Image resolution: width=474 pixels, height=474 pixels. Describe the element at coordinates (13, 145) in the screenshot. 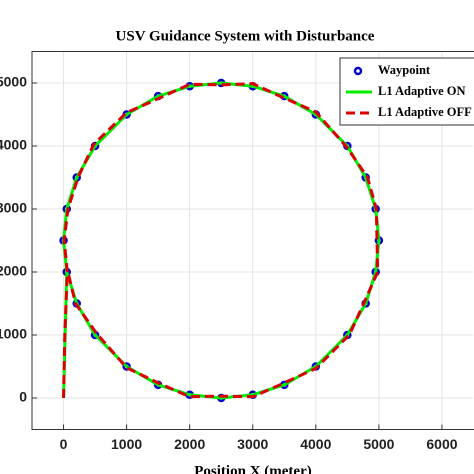

I see `y-tick-label: 4000` at that location.